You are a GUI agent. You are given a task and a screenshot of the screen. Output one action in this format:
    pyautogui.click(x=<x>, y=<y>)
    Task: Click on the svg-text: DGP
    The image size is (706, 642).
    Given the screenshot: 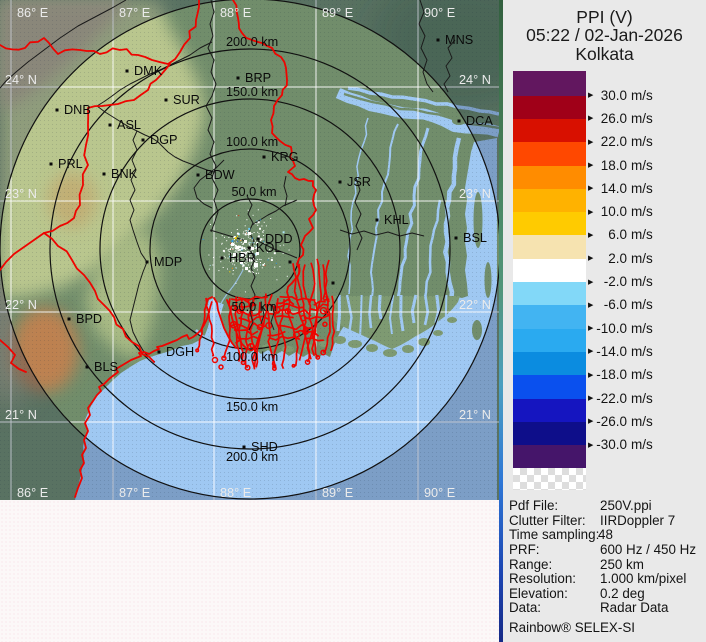 What is the action you would take?
    pyautogui.click(x=164, y=140)
    